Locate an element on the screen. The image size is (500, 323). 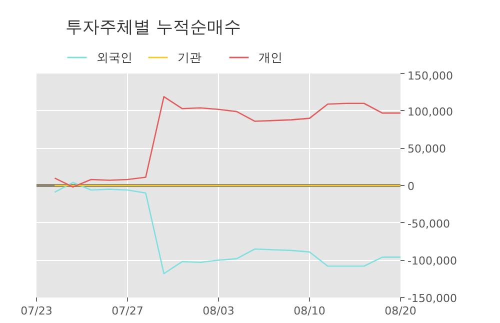
x-tick-label: 07/27 is located at coordinates (128, 311).